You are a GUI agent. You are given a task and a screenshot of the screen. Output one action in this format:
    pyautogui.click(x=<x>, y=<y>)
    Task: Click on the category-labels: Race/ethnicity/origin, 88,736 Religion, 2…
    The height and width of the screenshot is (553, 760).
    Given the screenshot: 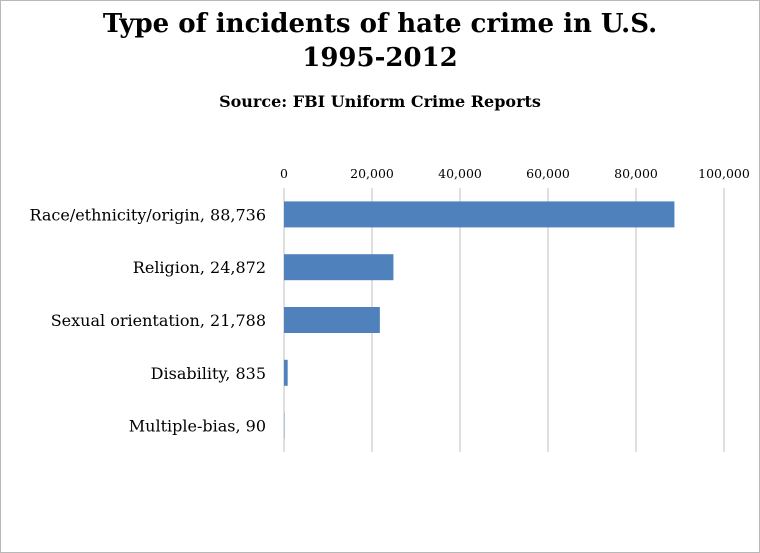 What is the action you would take?
    pyautogui.click(x=147, y=320)
    